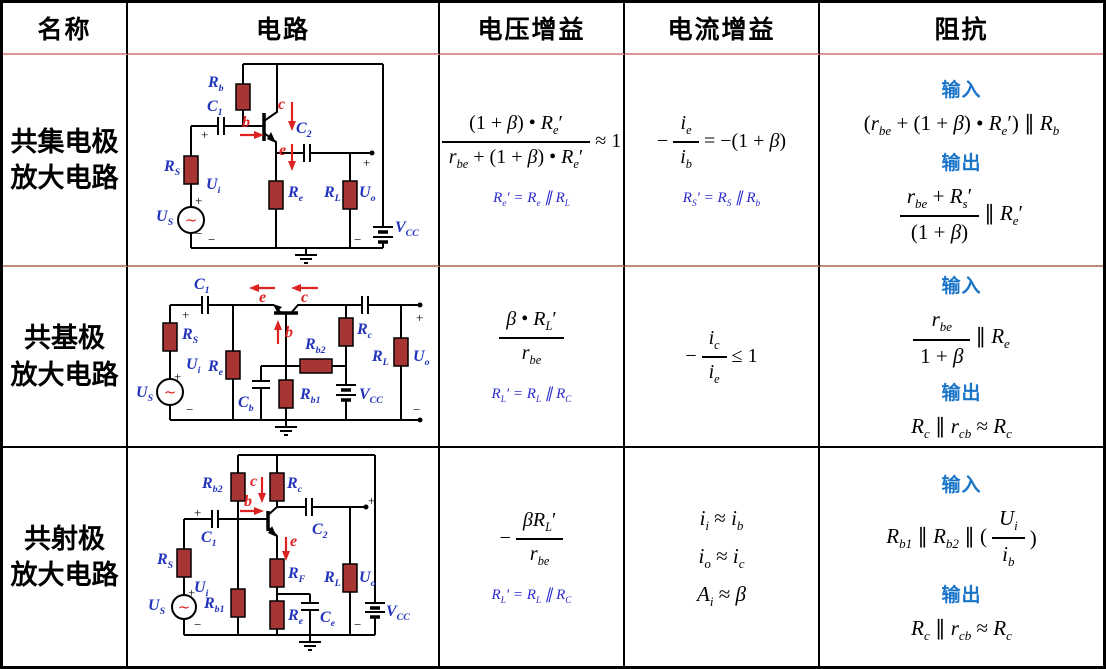 The image size is (1106, 669). What do you see at coordinates (216, 84) in the screenshot?
I see `label-Rb: Rb` at bounding box center [216, 84].